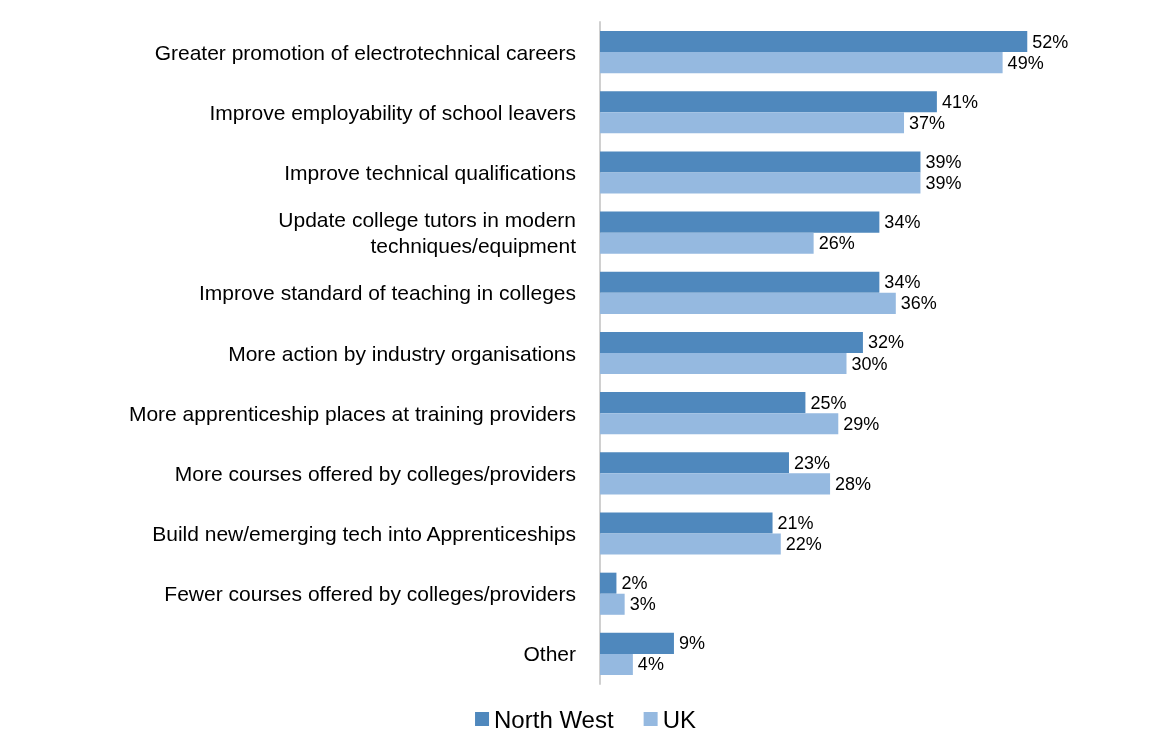 The height and width of the screenshot is (744, 1171). What do you see at coordinates (427, 233) in the screenshot?
I see `y-tick-label: Update college tutors in modern techniques/equipment` at bounding box center [427, 233].